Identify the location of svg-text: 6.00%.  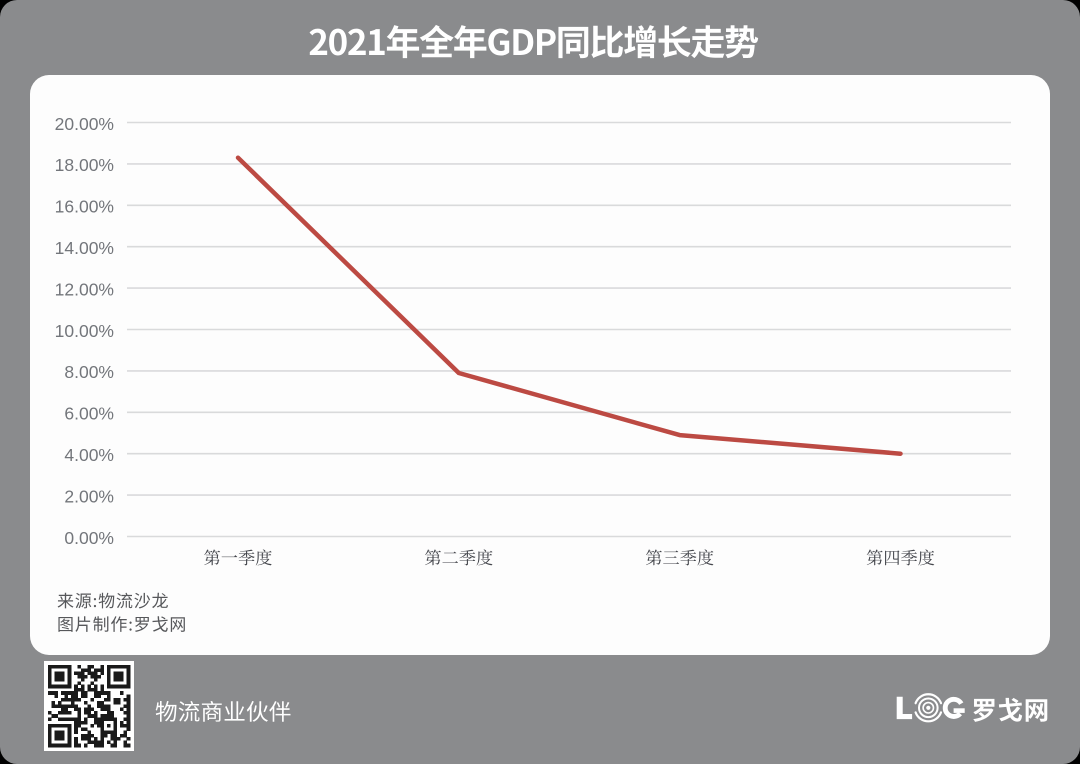
(89, 414).